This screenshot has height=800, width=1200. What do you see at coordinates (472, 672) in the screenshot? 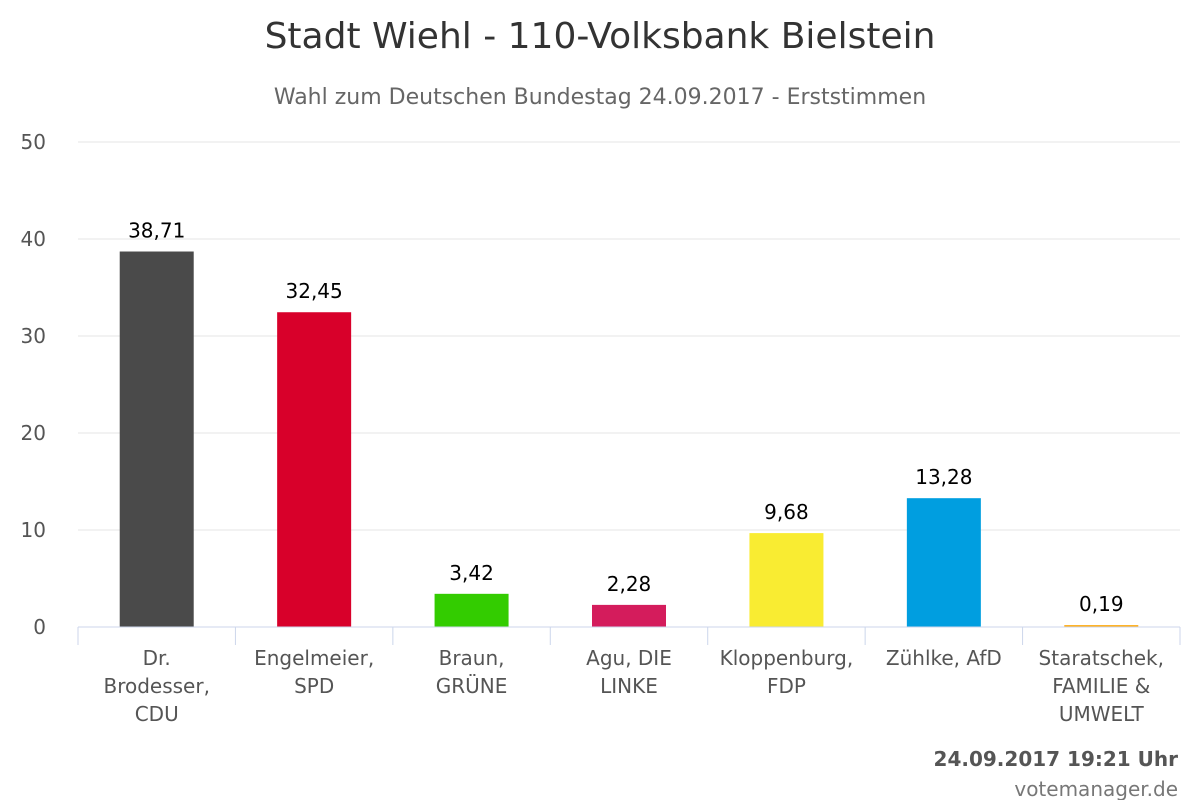
I see `x-tick-label: Braun, GRÜNE` at bounding box center [472, 672].